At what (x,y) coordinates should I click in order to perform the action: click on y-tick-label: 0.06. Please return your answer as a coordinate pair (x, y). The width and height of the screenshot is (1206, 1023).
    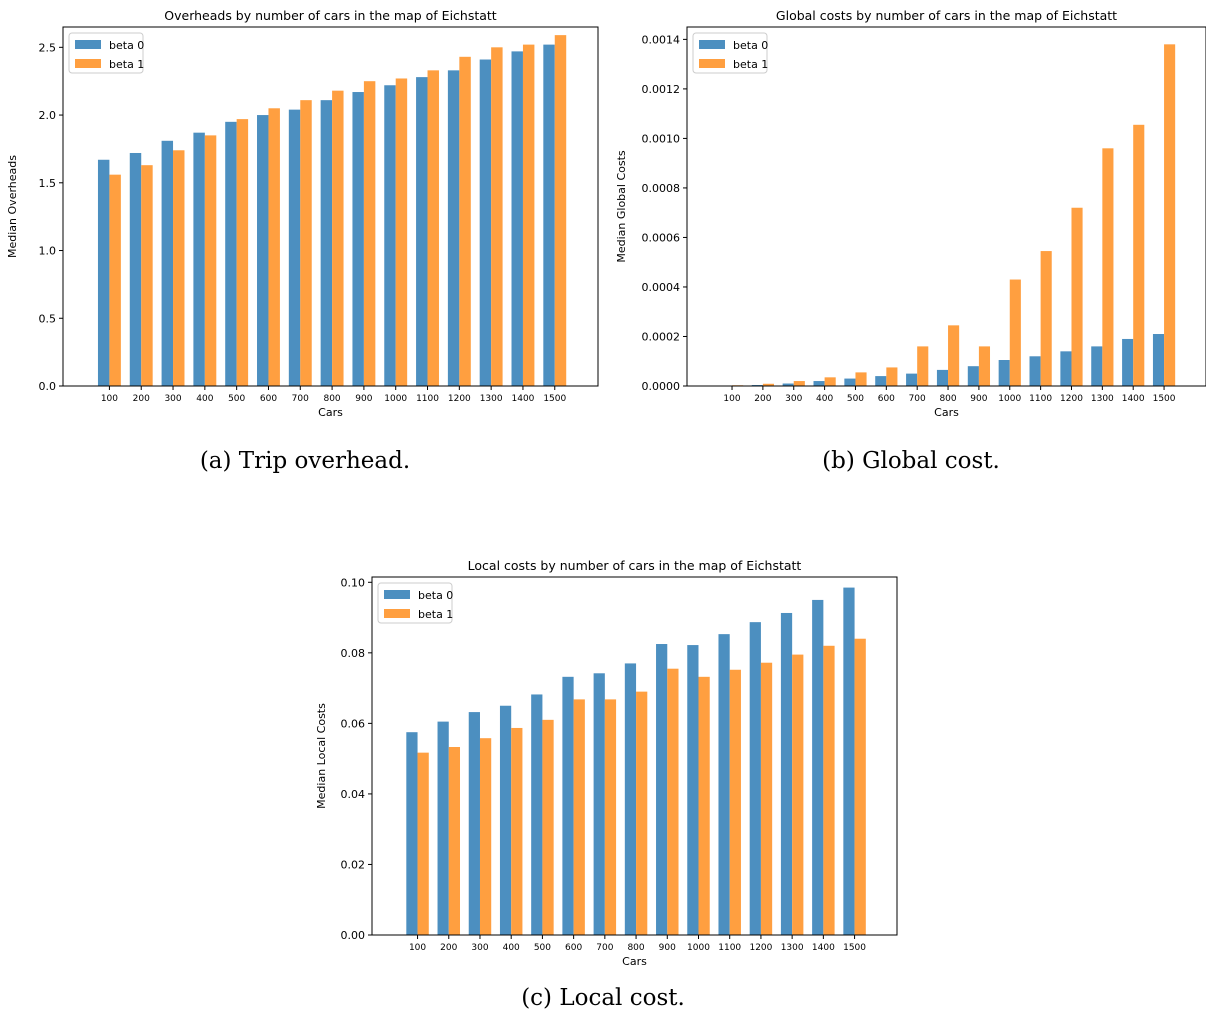
    Looking at the image, I should click on (353, 723).